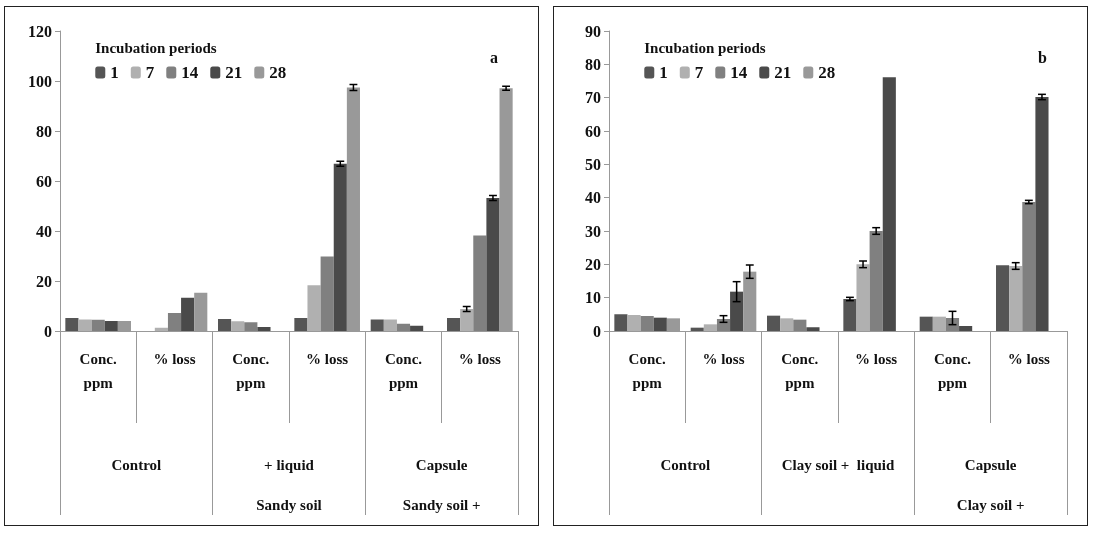 The height and width of the screenshot is (533, 1094). What do you see at coordinates (990, 485) in the screenshot?
I see `text: Capsule Clay soil +` at bounding box center [990, 485].